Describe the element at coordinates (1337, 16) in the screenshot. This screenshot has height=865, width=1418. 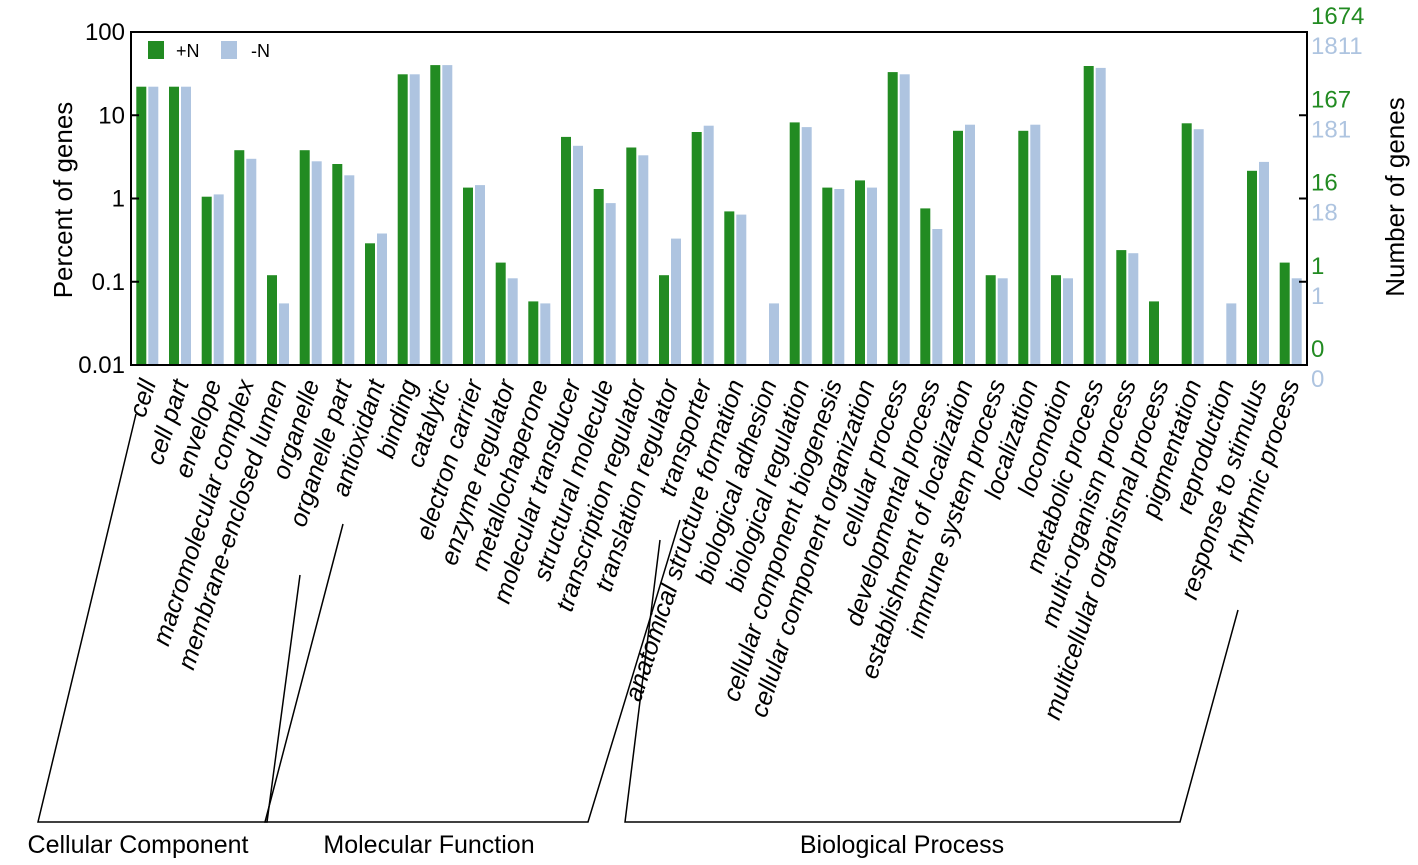
I see `y2-tick-label-plus-n: 1674` at that location.